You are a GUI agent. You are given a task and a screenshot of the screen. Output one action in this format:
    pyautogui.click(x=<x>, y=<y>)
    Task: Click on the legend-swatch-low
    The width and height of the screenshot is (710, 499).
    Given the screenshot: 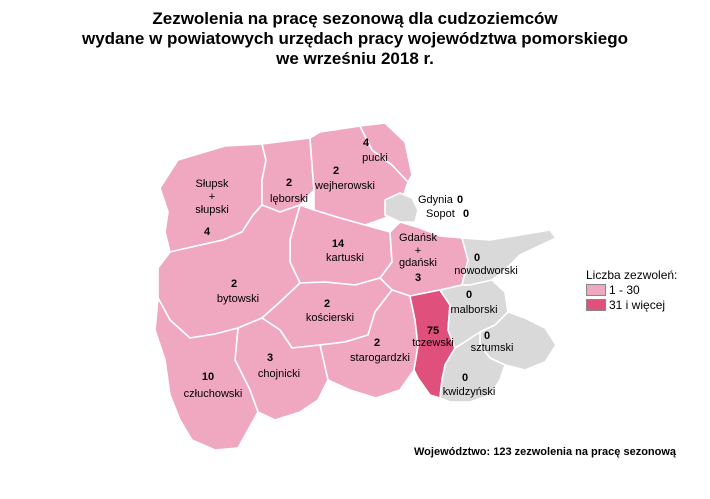 What is the action you would take?
    pyautogui.click(x=596, y=290)
    